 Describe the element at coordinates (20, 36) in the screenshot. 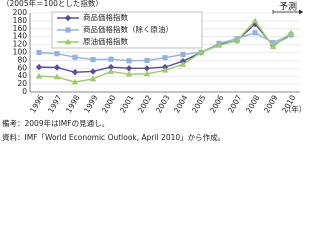

I see `y-tick-label: 140` at that location.